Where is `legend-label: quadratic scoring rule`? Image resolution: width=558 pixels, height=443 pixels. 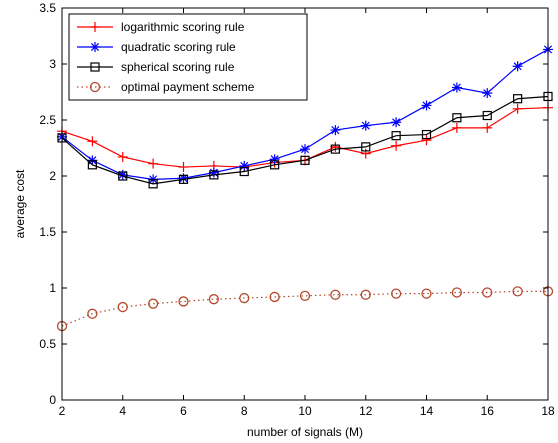 legend-label: quadratic scoring rule is located at coordinates (178, 47).